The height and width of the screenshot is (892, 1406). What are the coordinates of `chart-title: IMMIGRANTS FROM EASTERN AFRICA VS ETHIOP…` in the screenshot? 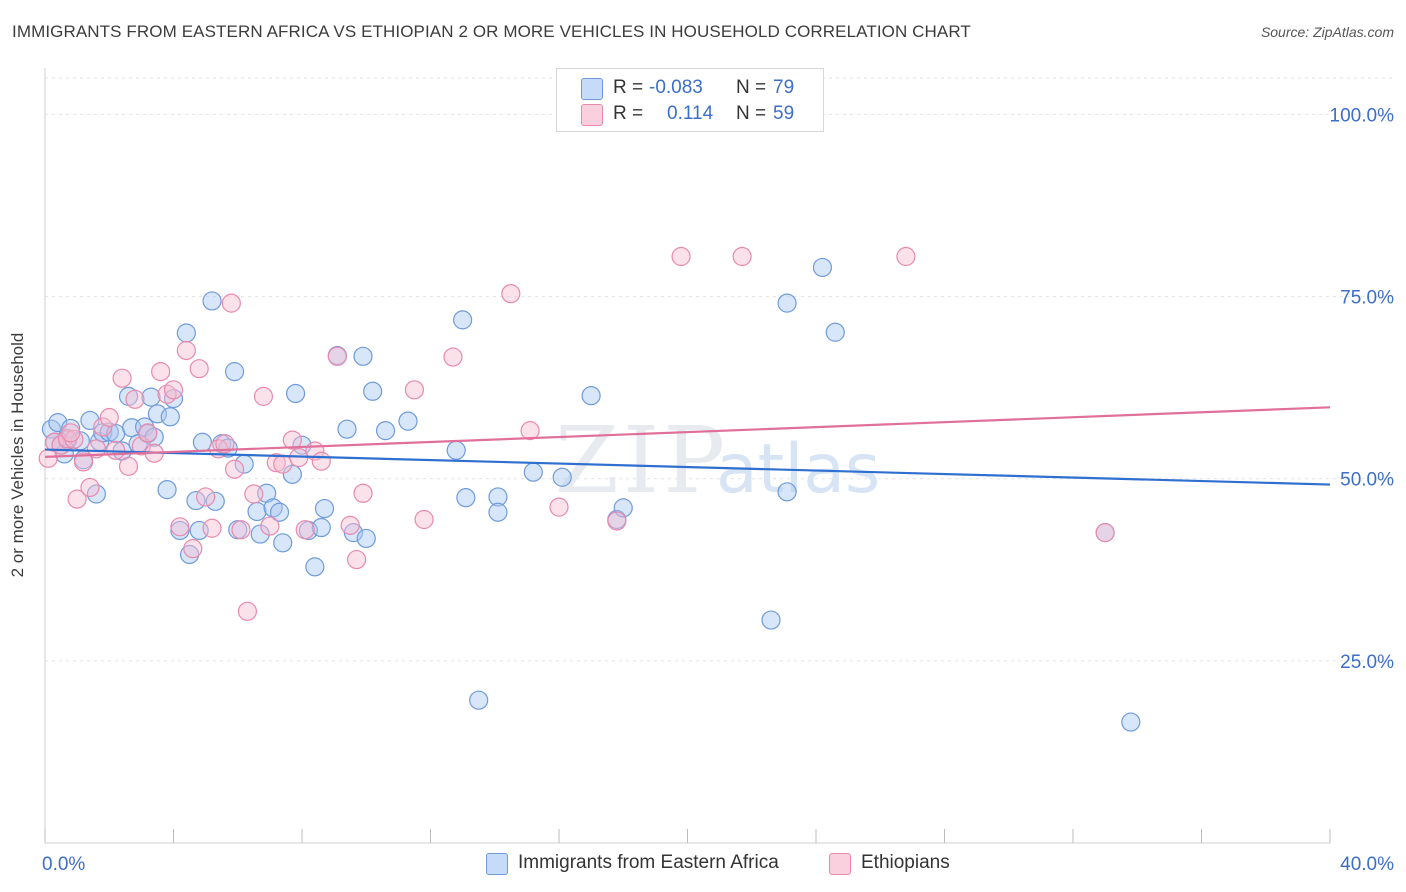 It's located at (491, 31).